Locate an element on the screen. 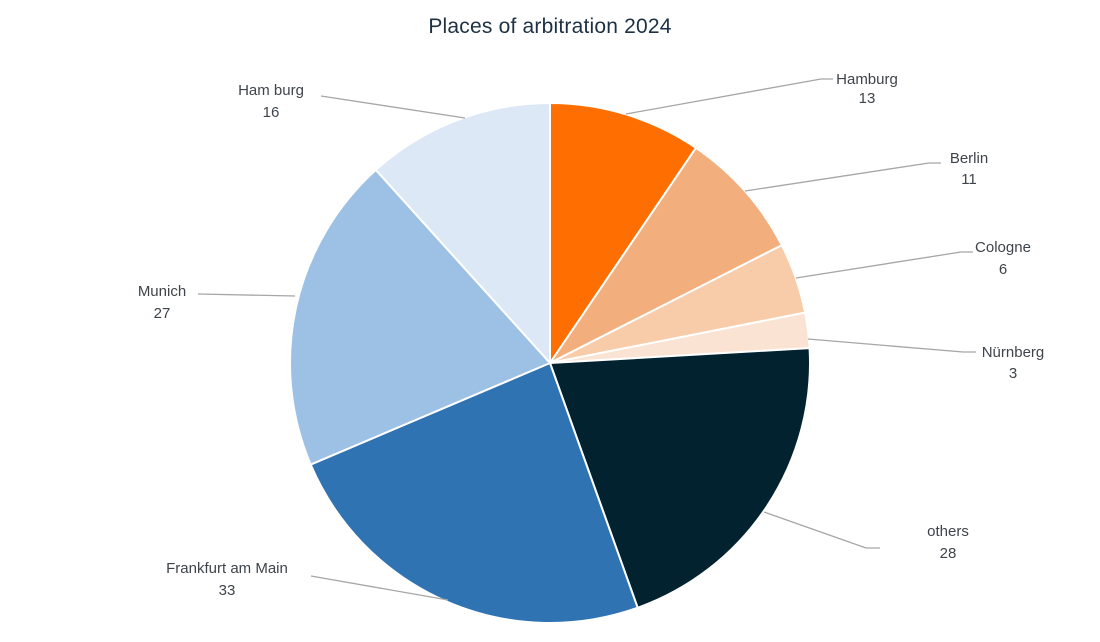 This screenshot has width=1100, height=642. slice-label-cologne: Cologne 6 is located at coordinates (1003, 258).